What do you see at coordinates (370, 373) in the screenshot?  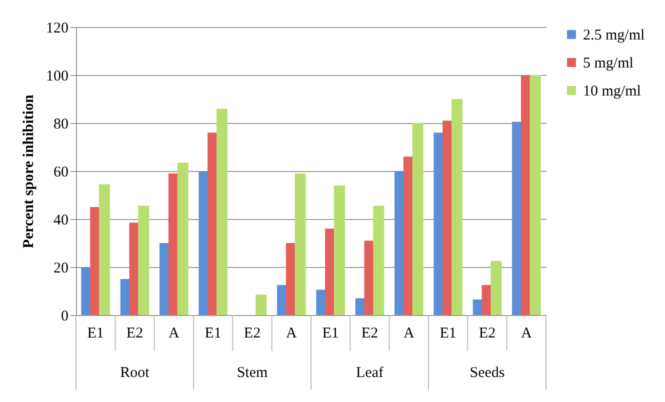 I see `text: Leaf` at bounding box center [370, 373].